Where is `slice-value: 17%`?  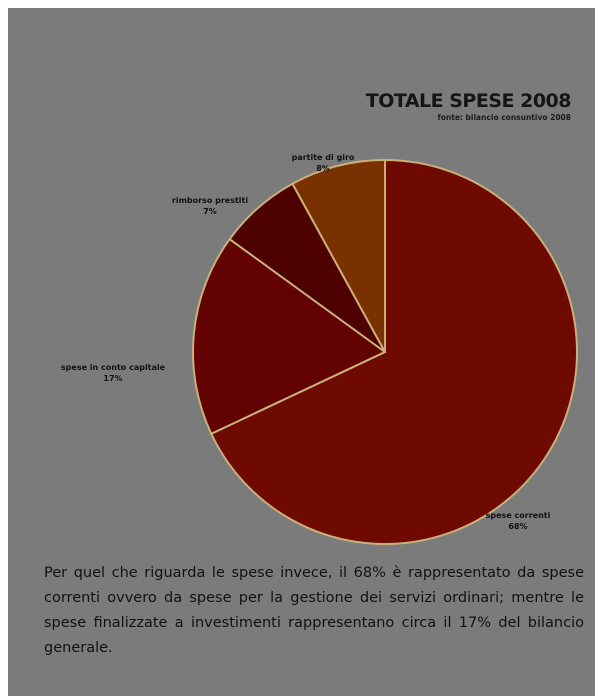 slice-value: 17% is located at coordinates (113, 378).